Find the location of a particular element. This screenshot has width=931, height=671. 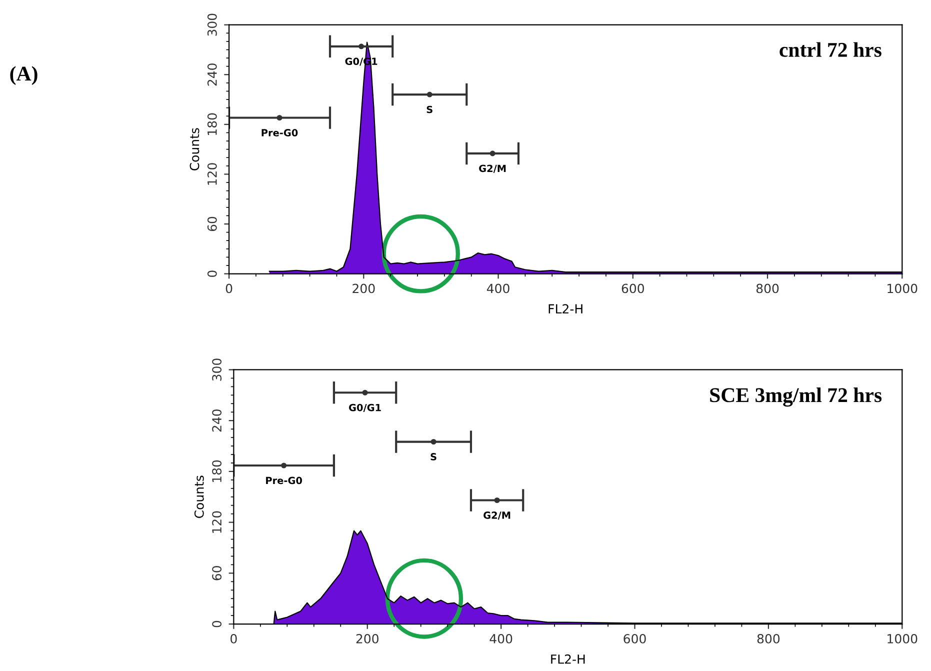

text: SCE 3mg/ml 72 hrs is located at coordinates (796, 397).